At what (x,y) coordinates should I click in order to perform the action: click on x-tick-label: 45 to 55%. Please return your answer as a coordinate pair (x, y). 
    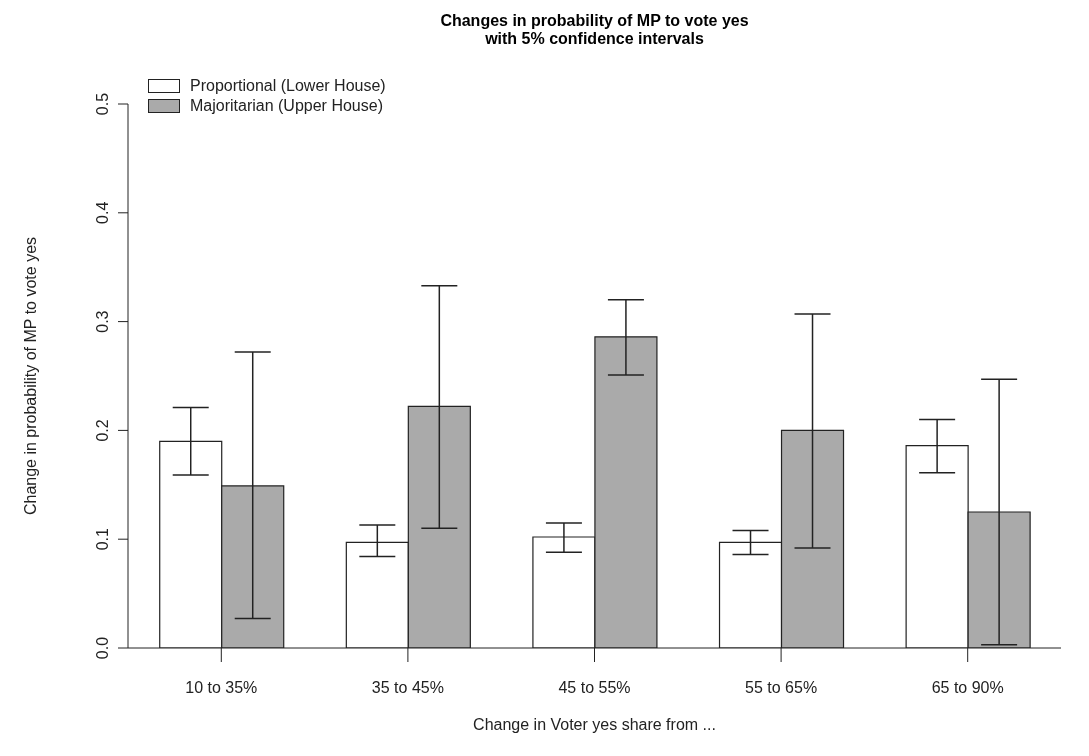
    Looking at the image, I should click on (594, 688).